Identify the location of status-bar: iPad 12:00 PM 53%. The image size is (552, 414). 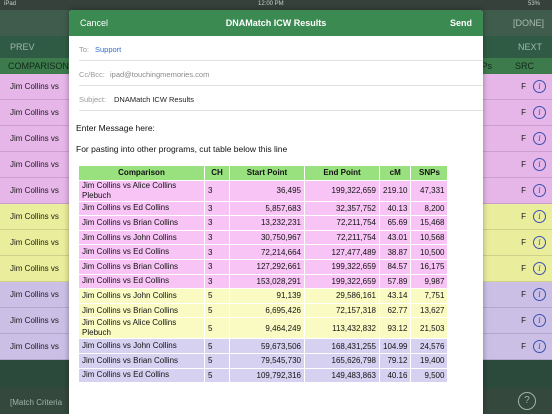
(276, 5).